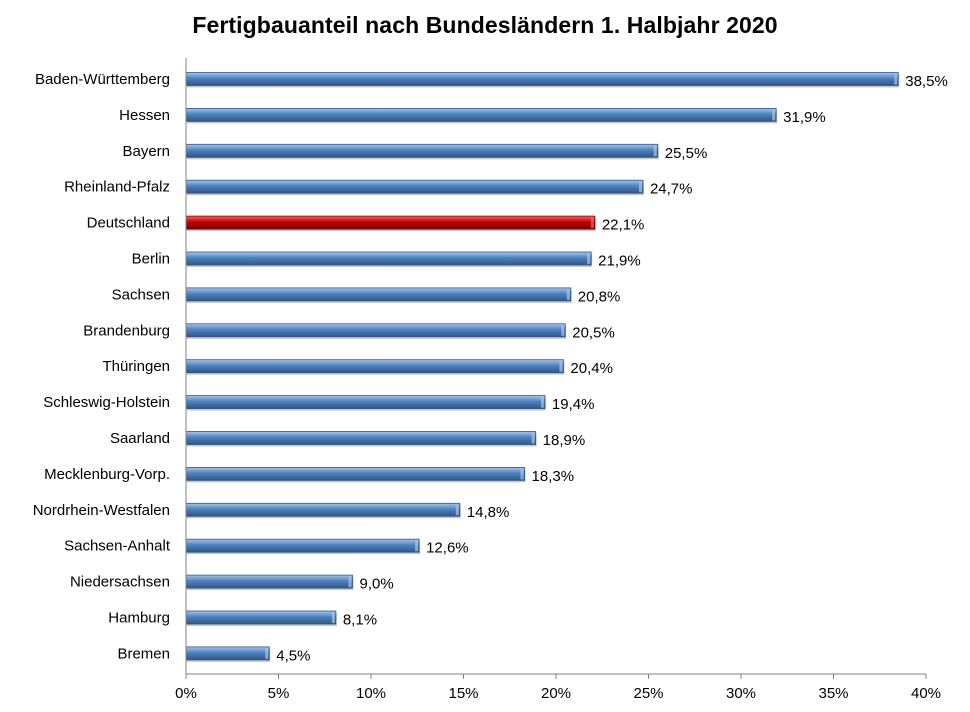  What do you see at coordinates (833, 693) in the screenshot?
I see `x-tick-label: 35%` at bounding box center [833, 693].